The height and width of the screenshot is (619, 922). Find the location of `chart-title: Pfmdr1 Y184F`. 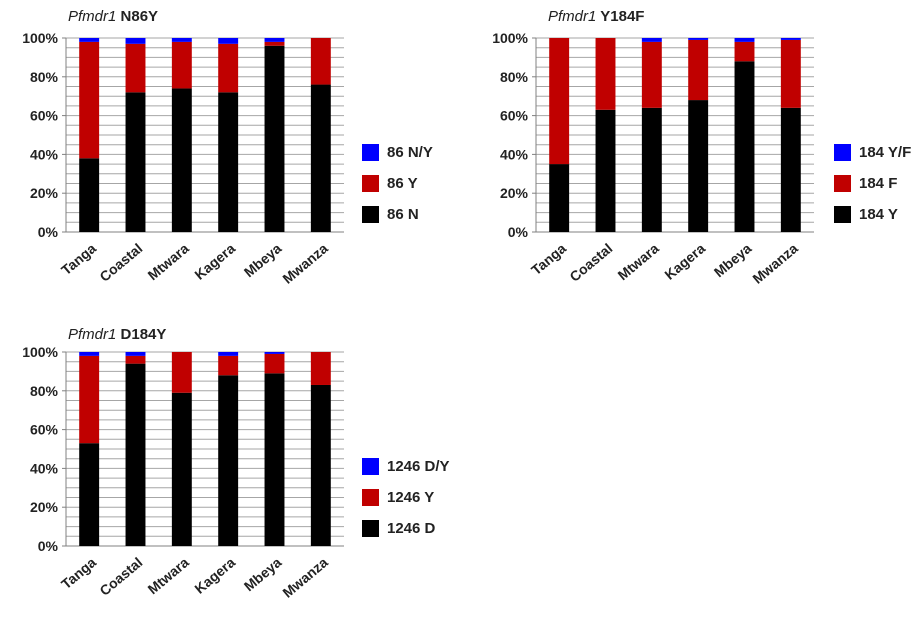

chart-title: Pfmdr1 Y184F is located at coordinates (596, 16).